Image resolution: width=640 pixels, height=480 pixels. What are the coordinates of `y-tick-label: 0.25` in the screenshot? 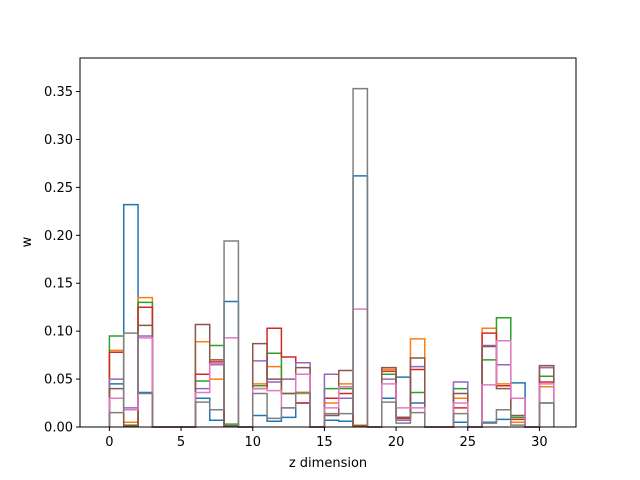 It's located at (58, 188).